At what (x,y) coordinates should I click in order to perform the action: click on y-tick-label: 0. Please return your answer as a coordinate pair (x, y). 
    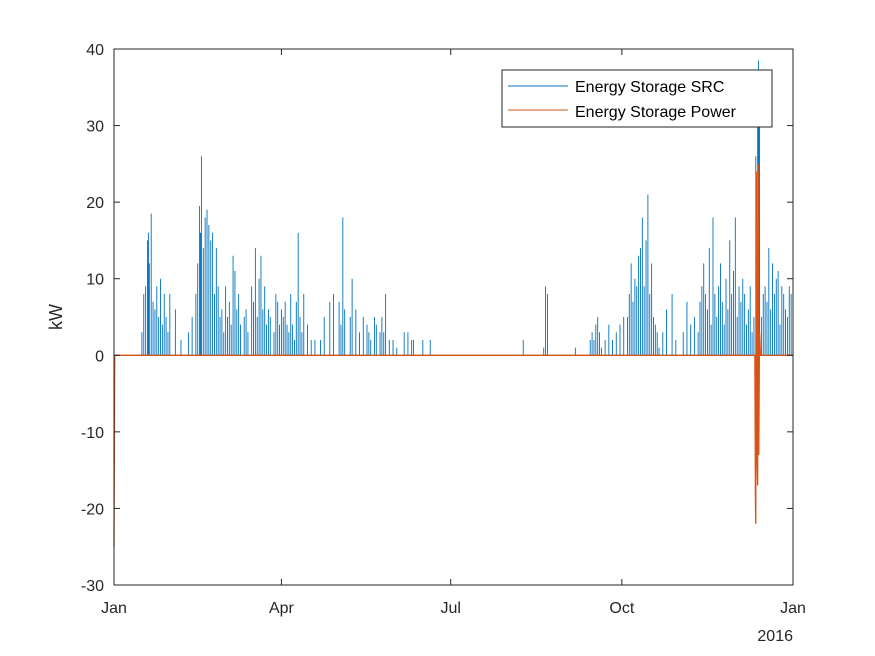
    Looking at the image, I should click on (99, 356).